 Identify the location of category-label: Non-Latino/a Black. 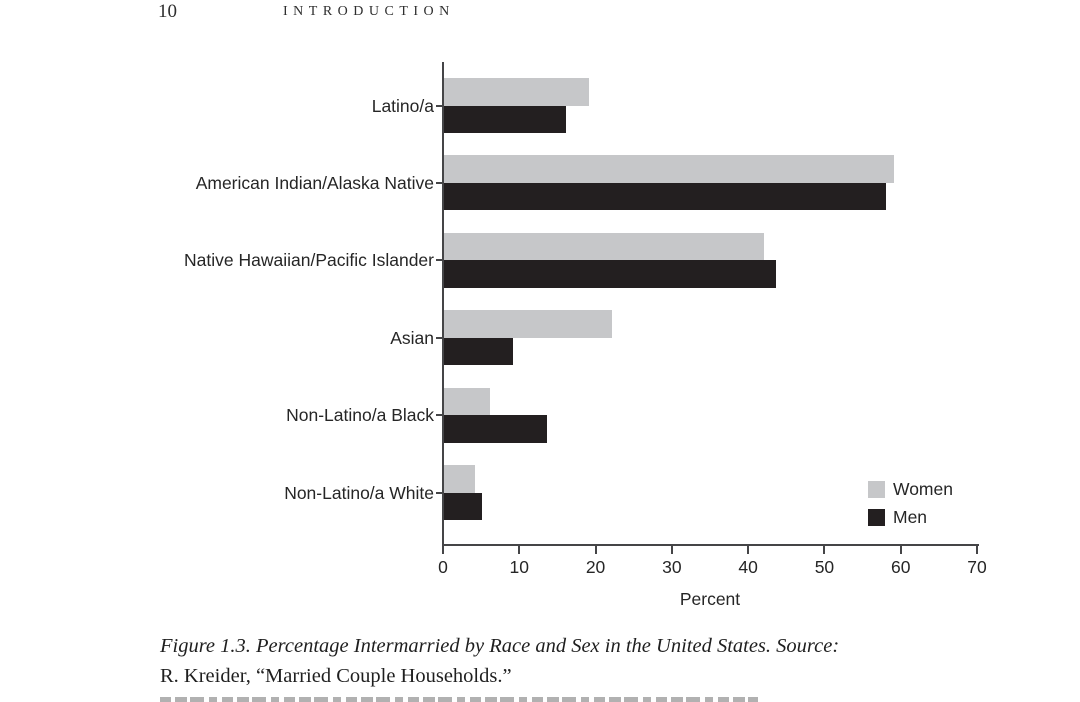
(360, 415).